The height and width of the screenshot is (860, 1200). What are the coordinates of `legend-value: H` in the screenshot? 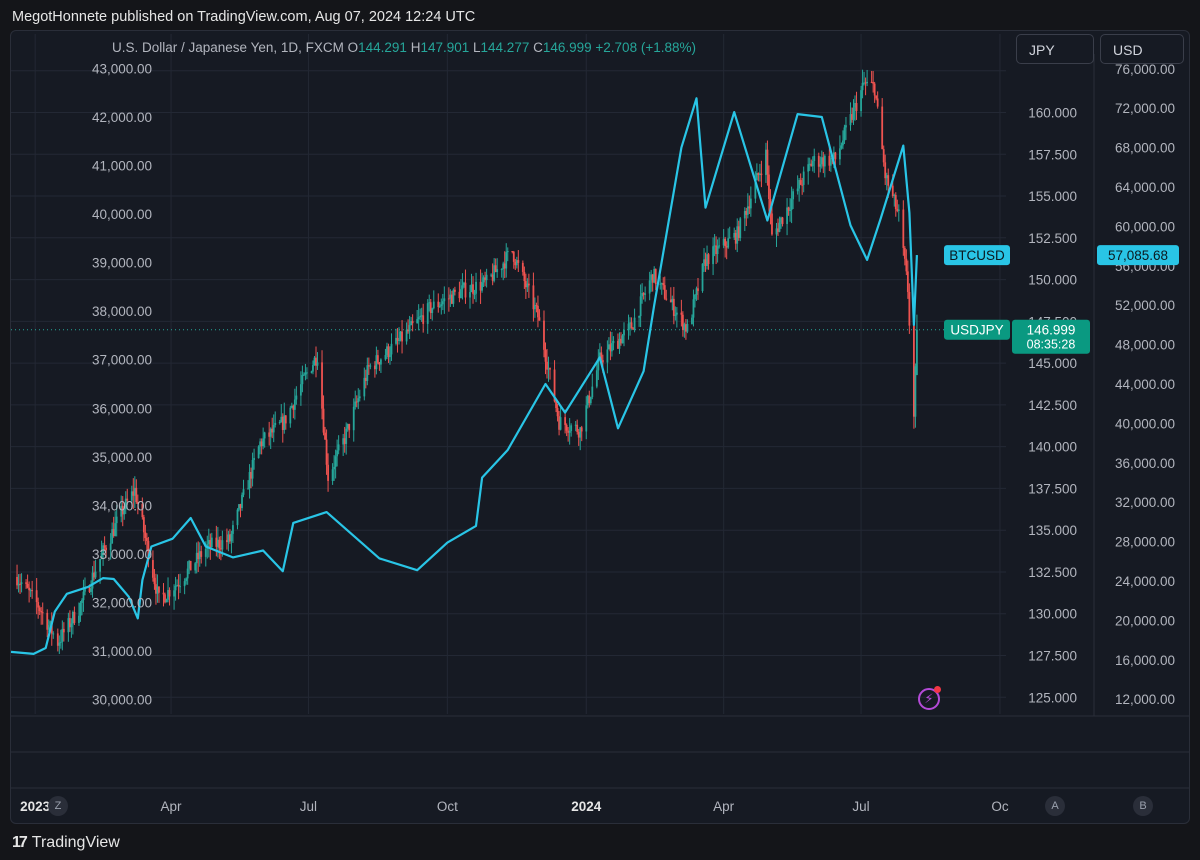 It's located at (416, 47).